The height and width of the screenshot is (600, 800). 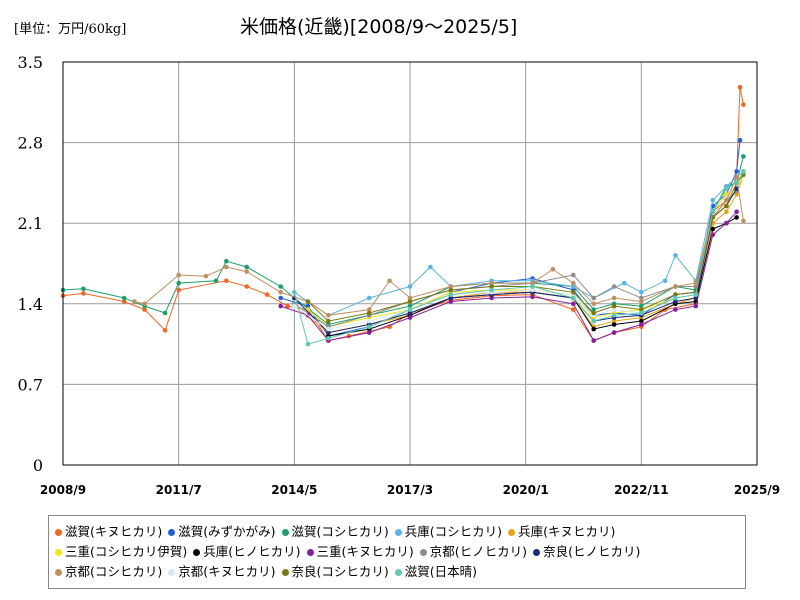 I want to click on x-tick-label: 2014/5, so click(x=294, y=490).